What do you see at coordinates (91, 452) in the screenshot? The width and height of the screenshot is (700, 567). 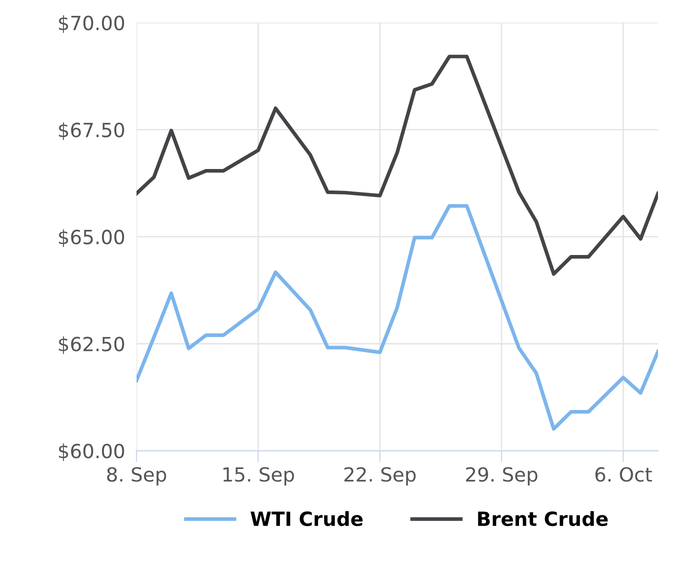 I see `y-tick-label: $60.00` at bounding box center [91, 452].